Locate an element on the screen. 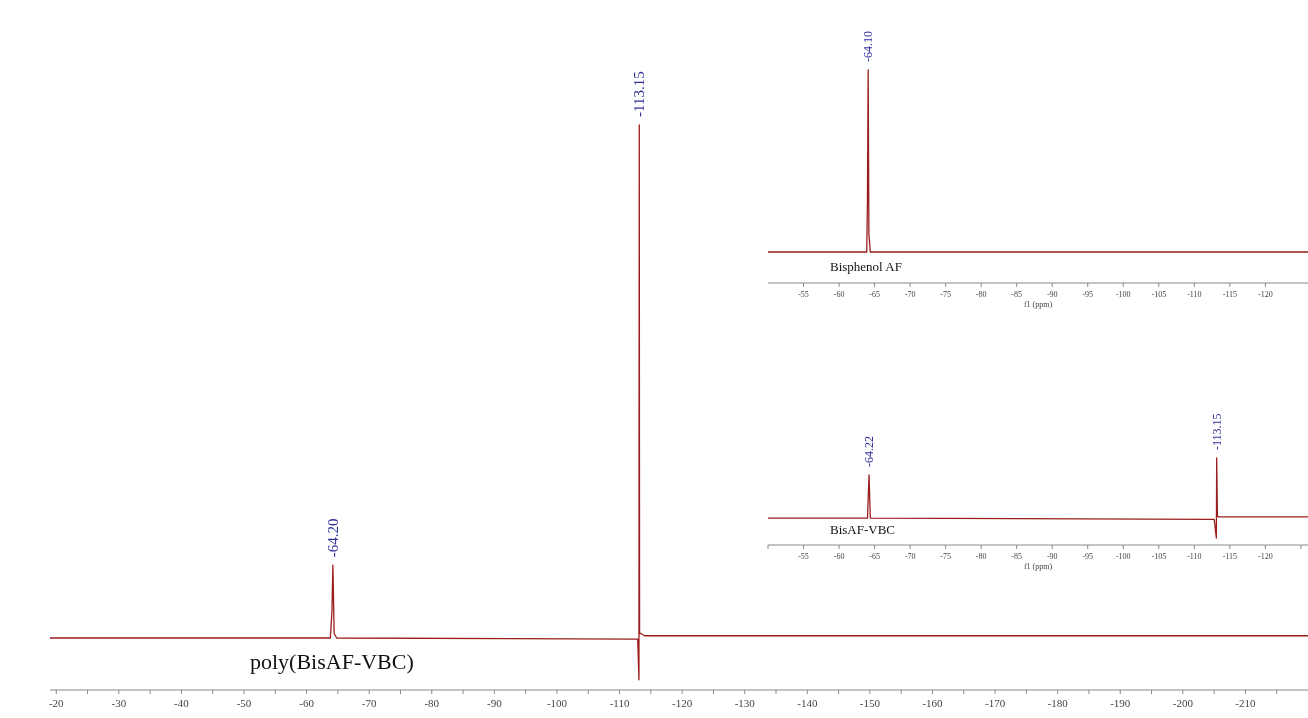 This screenshot has height=718, width=1308. text: poly(BisAF-VBC) is located at coordinates (332, 661).